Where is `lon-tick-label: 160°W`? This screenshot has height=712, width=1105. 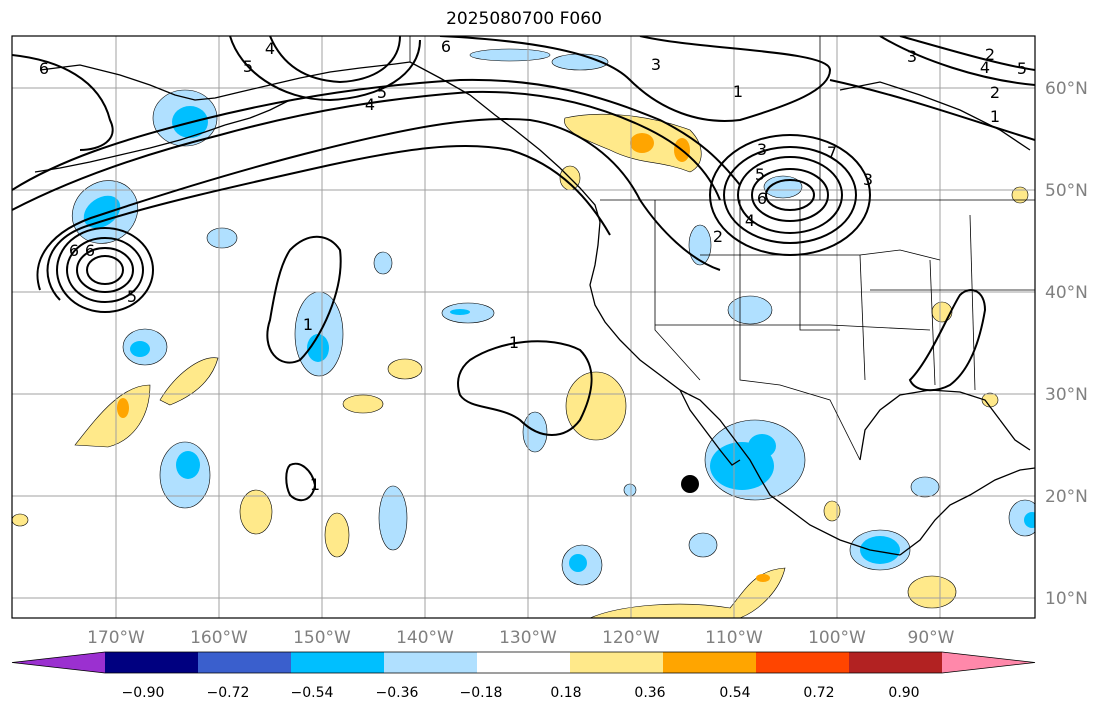 lon-tick-label: 160°W is located at coordinates (219, 638).